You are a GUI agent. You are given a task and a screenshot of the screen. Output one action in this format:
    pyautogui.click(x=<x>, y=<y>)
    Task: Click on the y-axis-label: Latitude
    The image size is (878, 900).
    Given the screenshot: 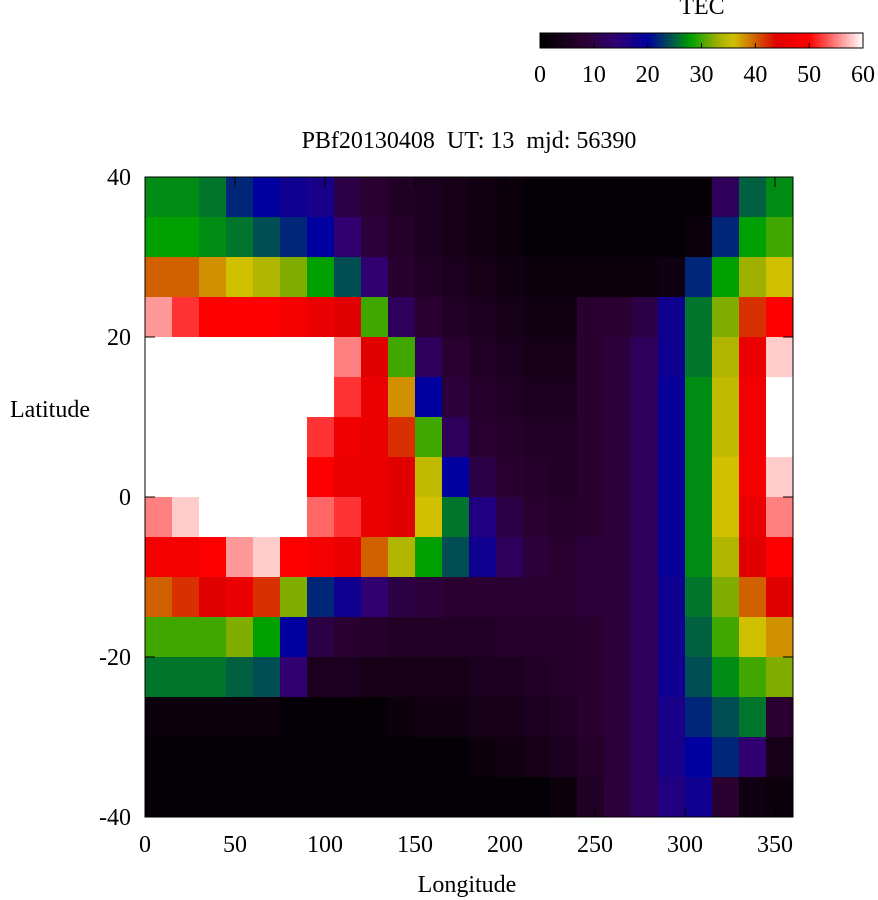 What is the action you would take?
    pyautogui.click(x=50, y=410)
    